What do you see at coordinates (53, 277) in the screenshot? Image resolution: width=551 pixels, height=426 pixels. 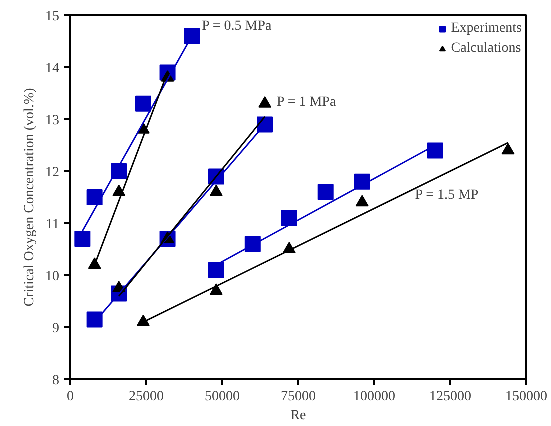 I see `y-tick-label: 10` at bounding box center [53, 277].